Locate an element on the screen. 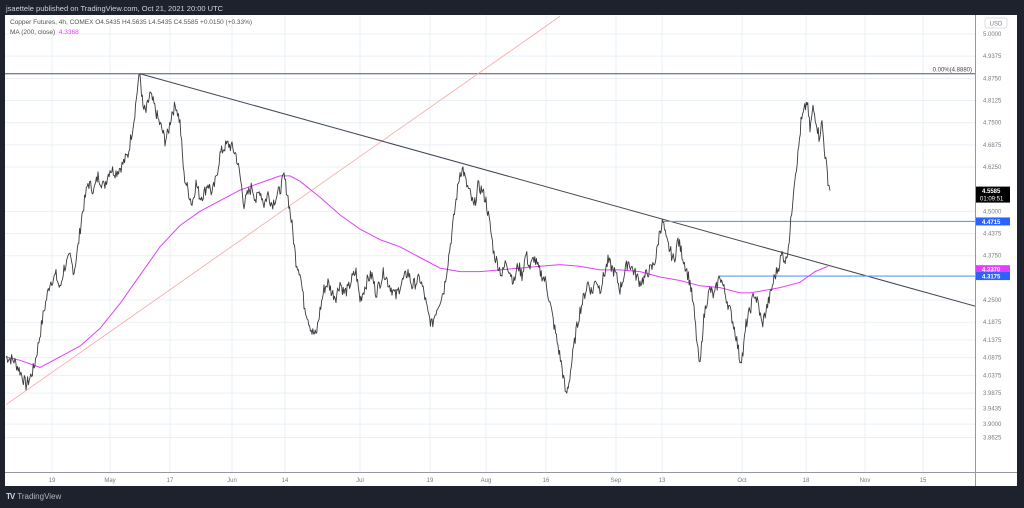 This screenshot has width=1024, height=508. time-axis-tick: Oct is located at coordinates (742, 481).